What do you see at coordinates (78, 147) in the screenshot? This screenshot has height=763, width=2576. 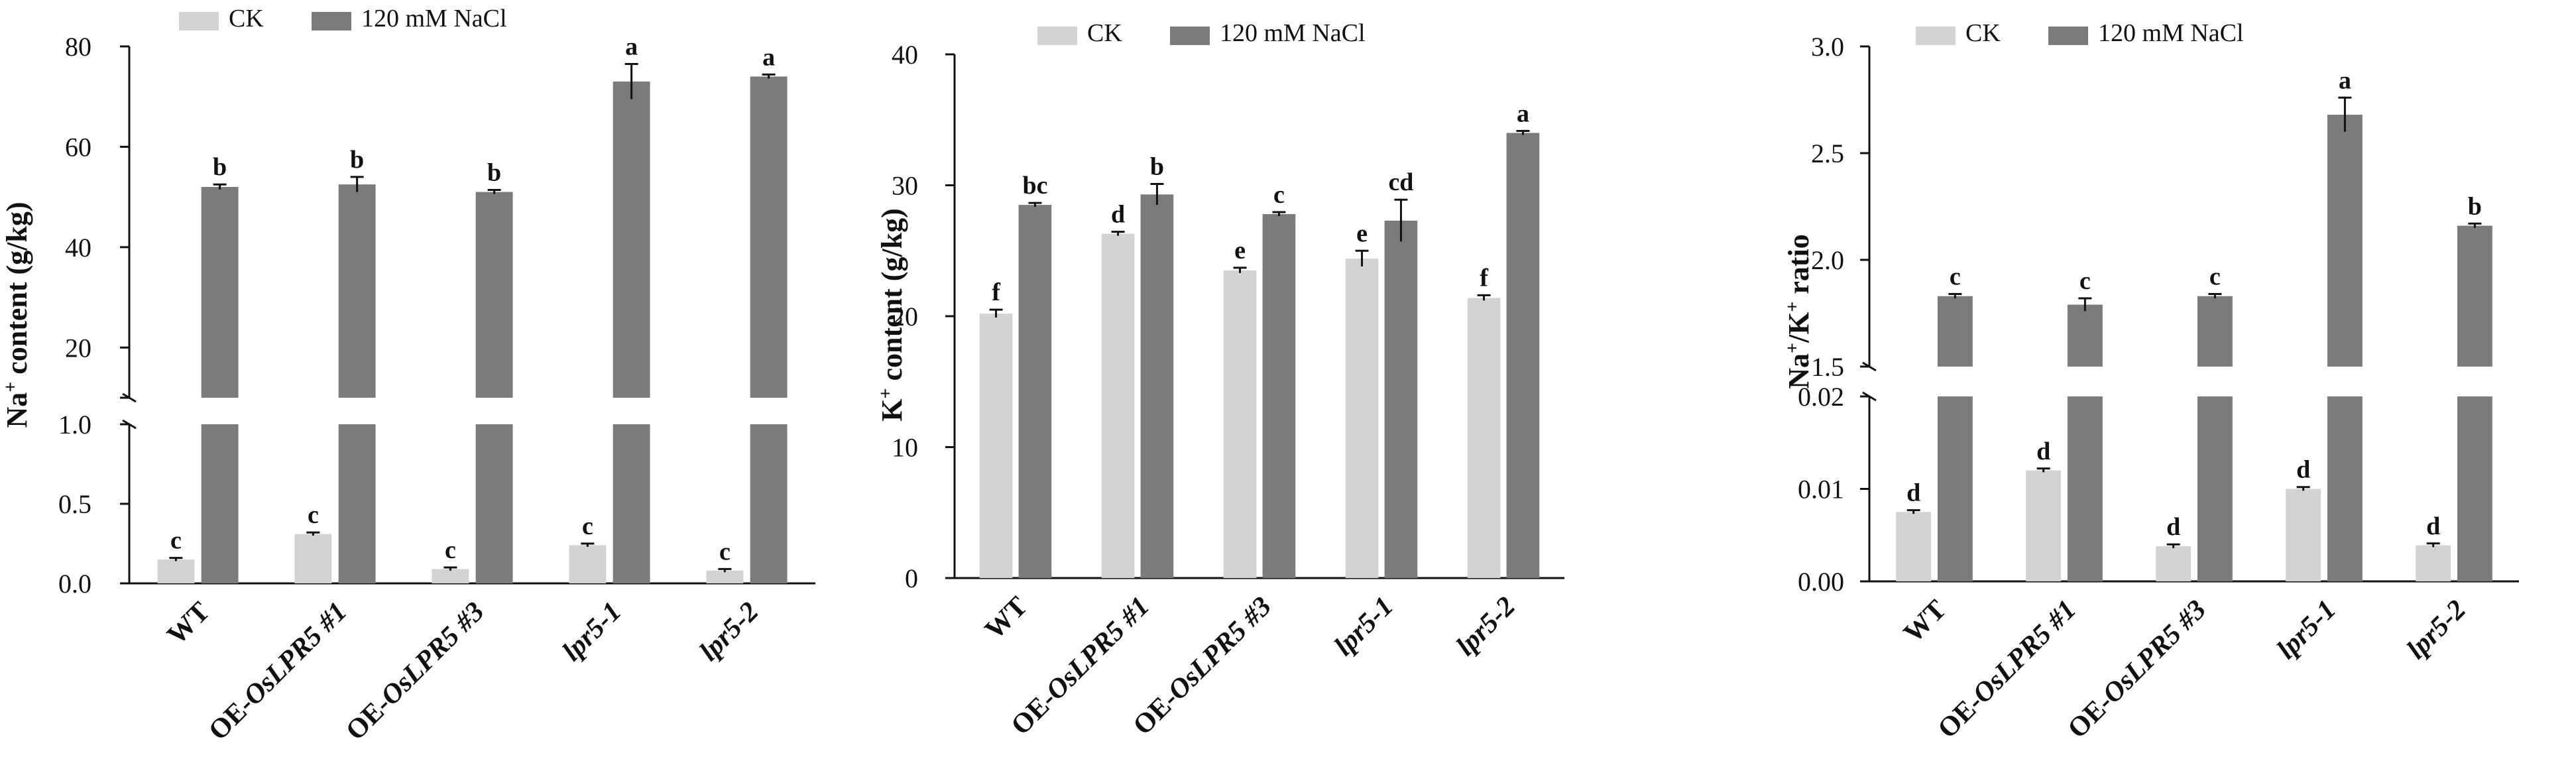 I see `y-tick-label: 60` at bounding box center [78, 147].